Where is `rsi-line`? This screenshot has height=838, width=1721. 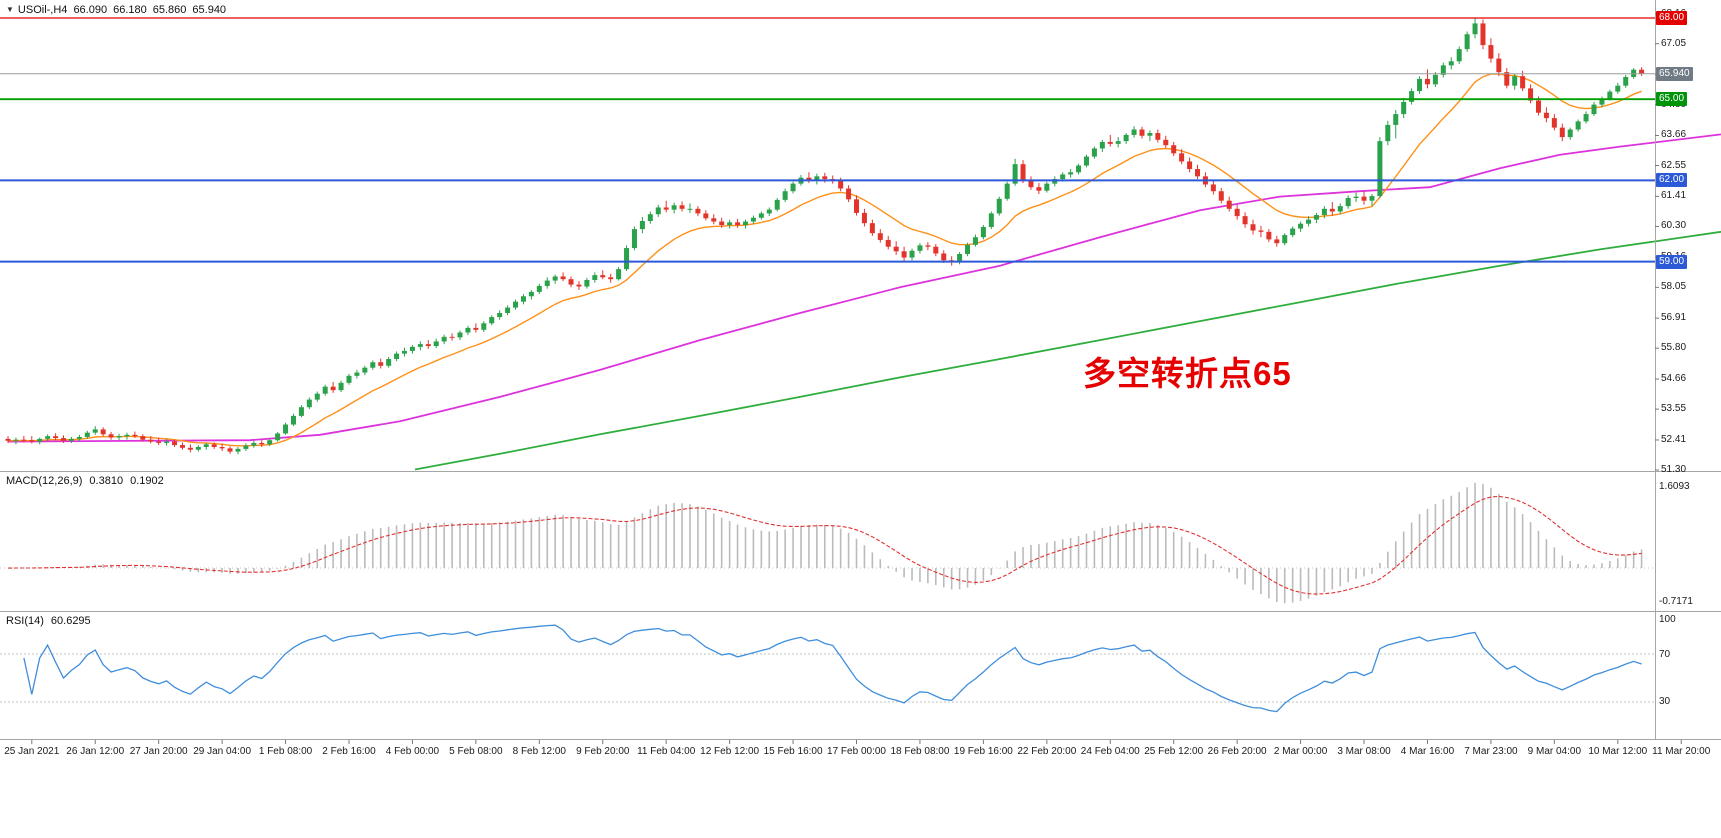
rsi-line is located at coordinates (832, 668).